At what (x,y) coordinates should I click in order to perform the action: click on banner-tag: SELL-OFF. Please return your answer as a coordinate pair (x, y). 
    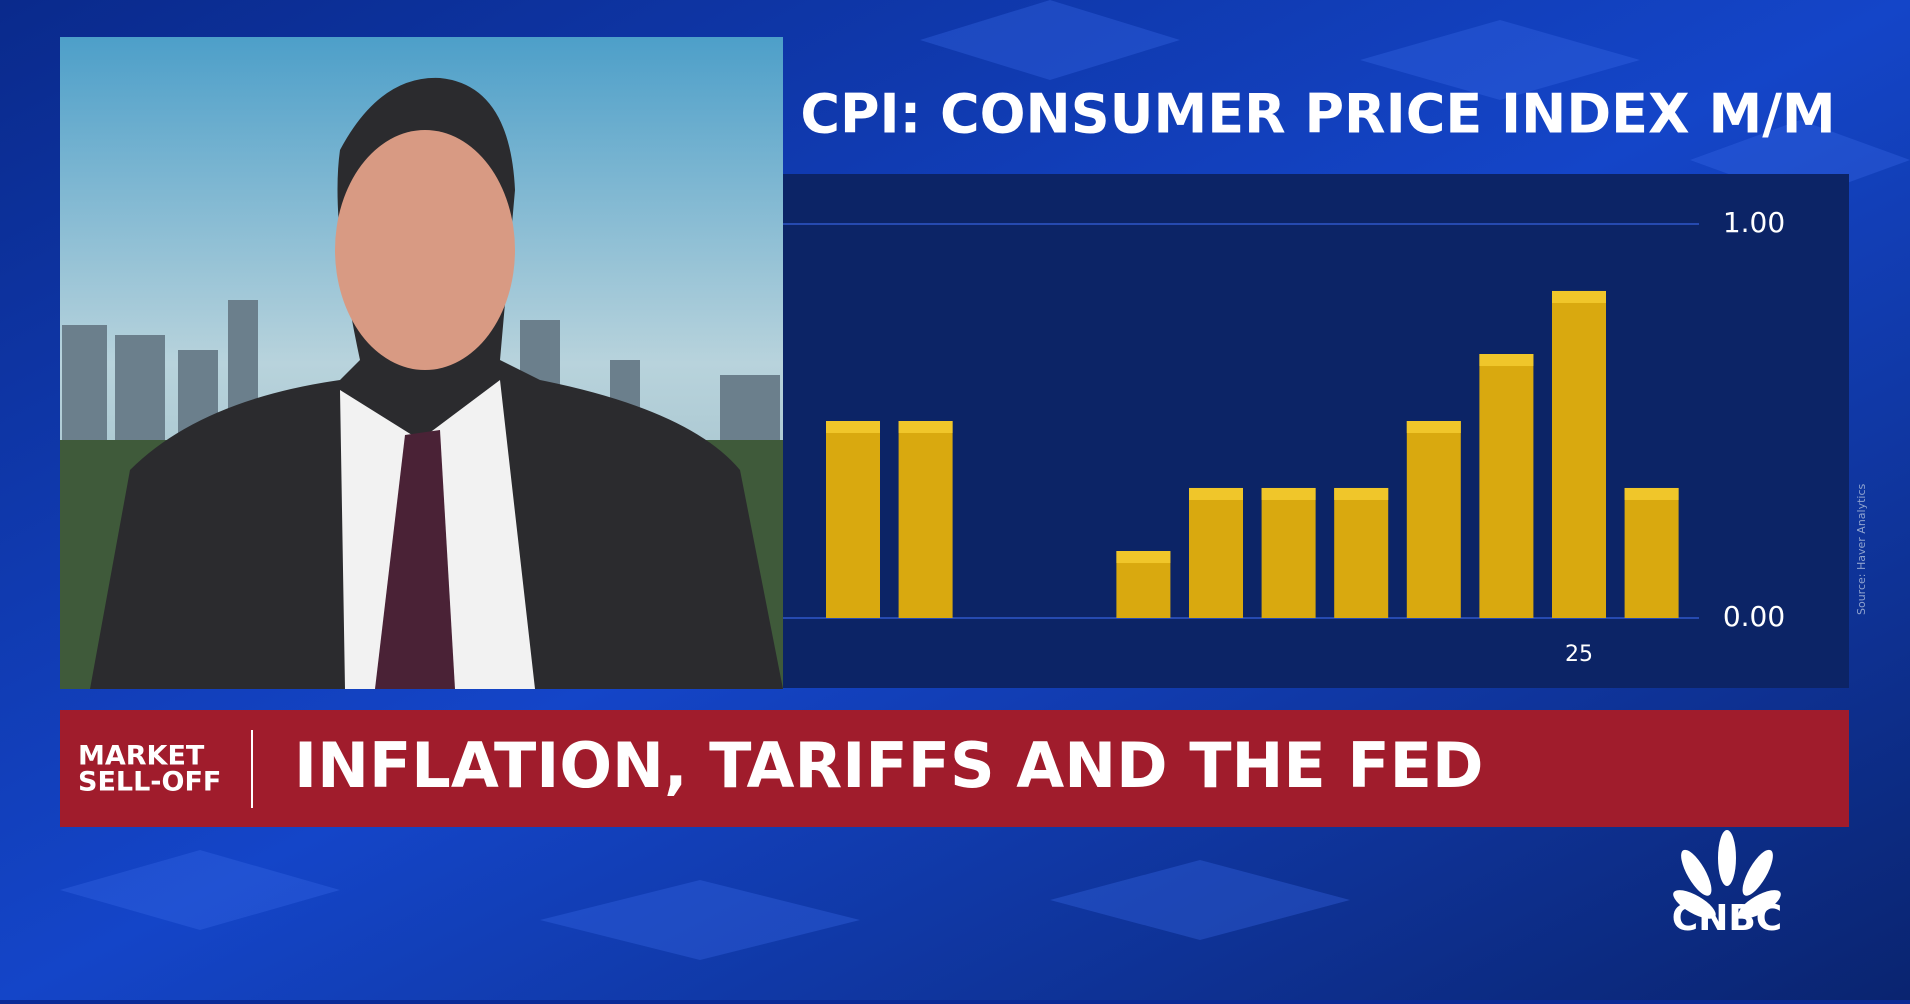
    Looking at the image, I should click on (149, 782).